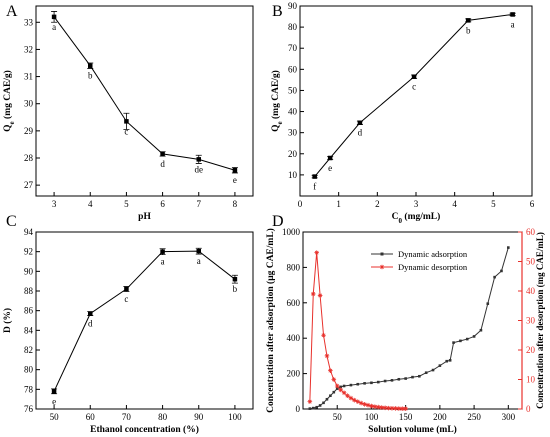 The image size is (550, 437). Describe the element at coordinates (91, 417) in the screenshot. I see `x-tick-label: 60` at that location.